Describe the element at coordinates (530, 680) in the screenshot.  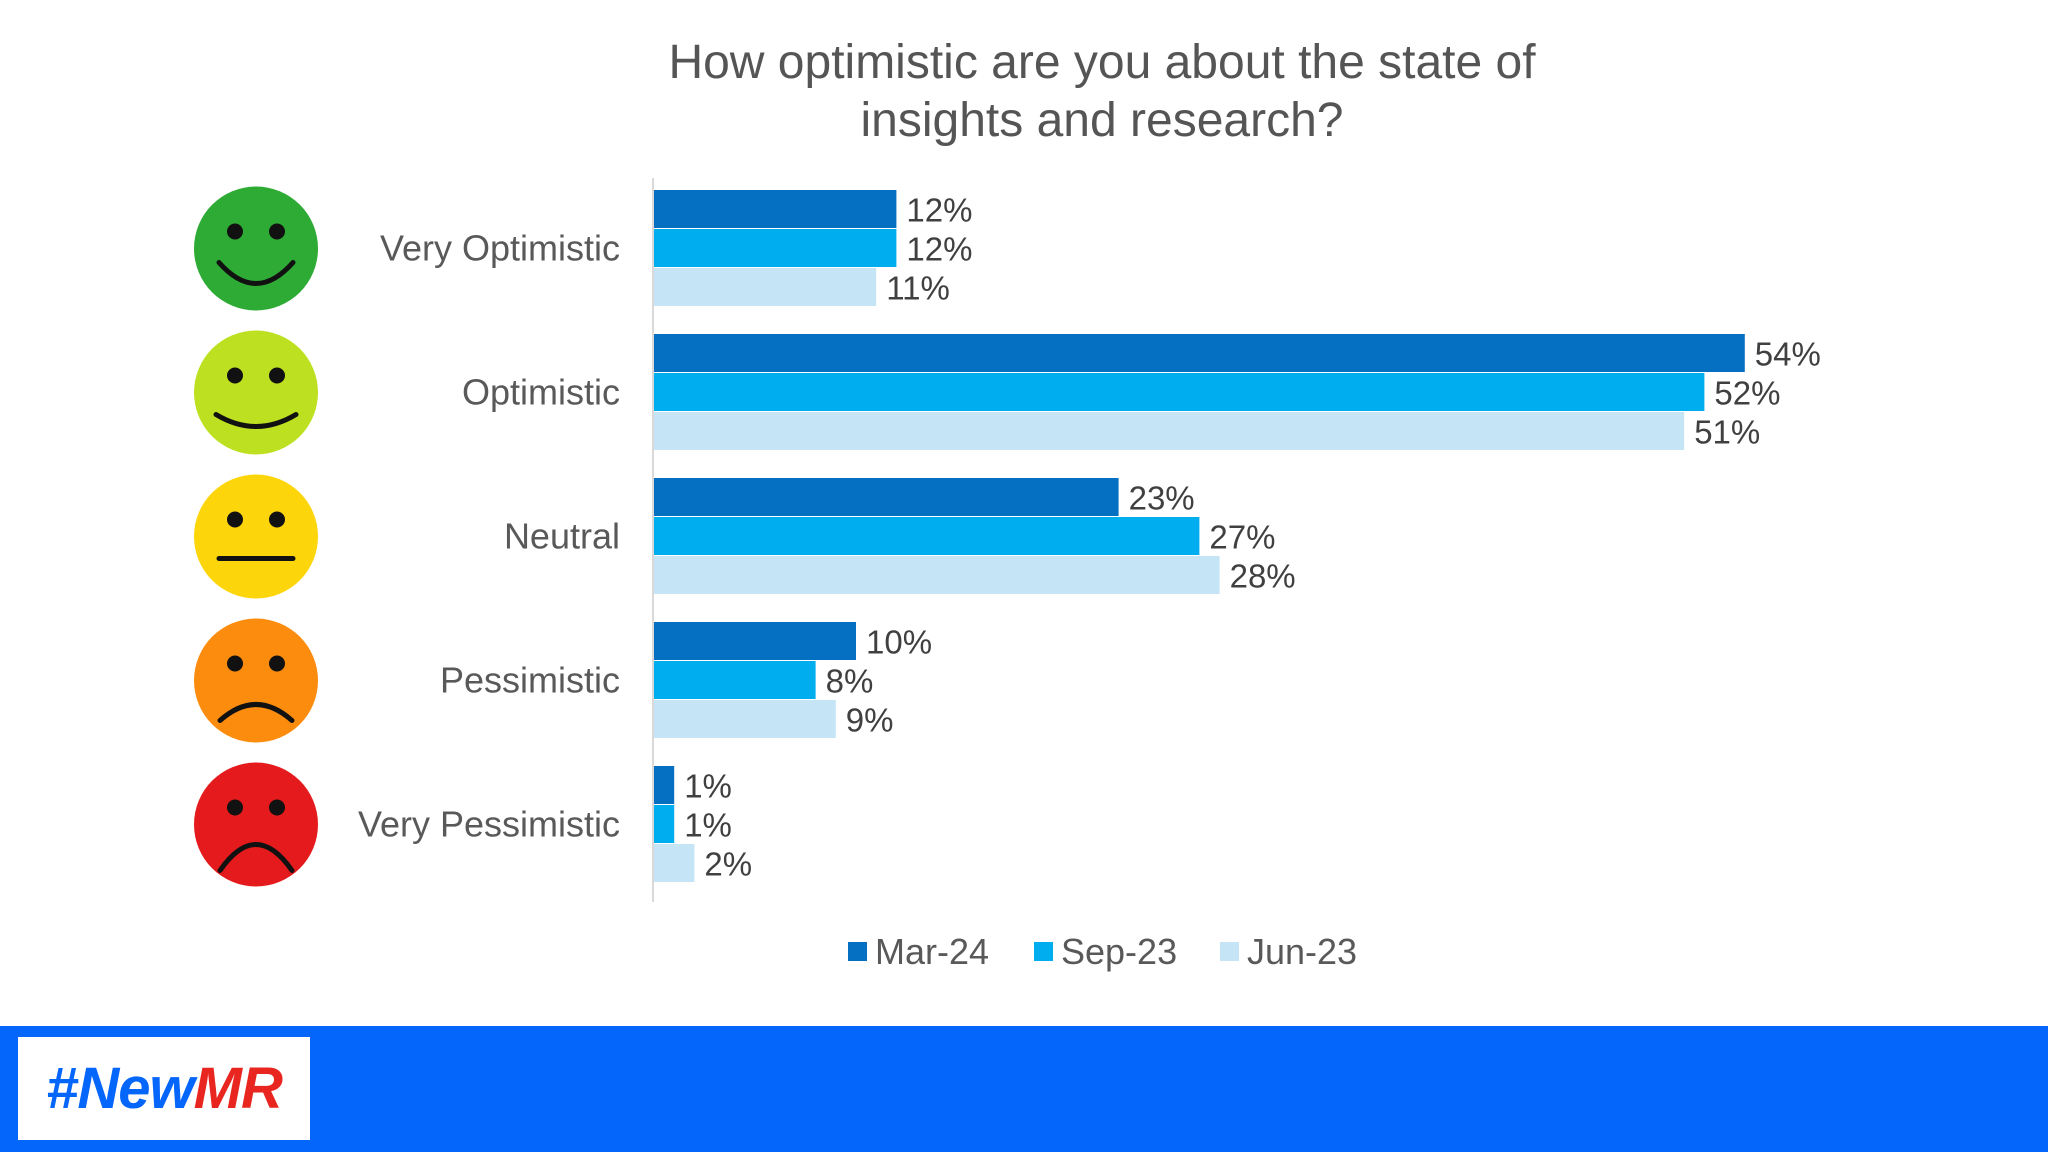
I see `category-label: Pessimistic` at that location.